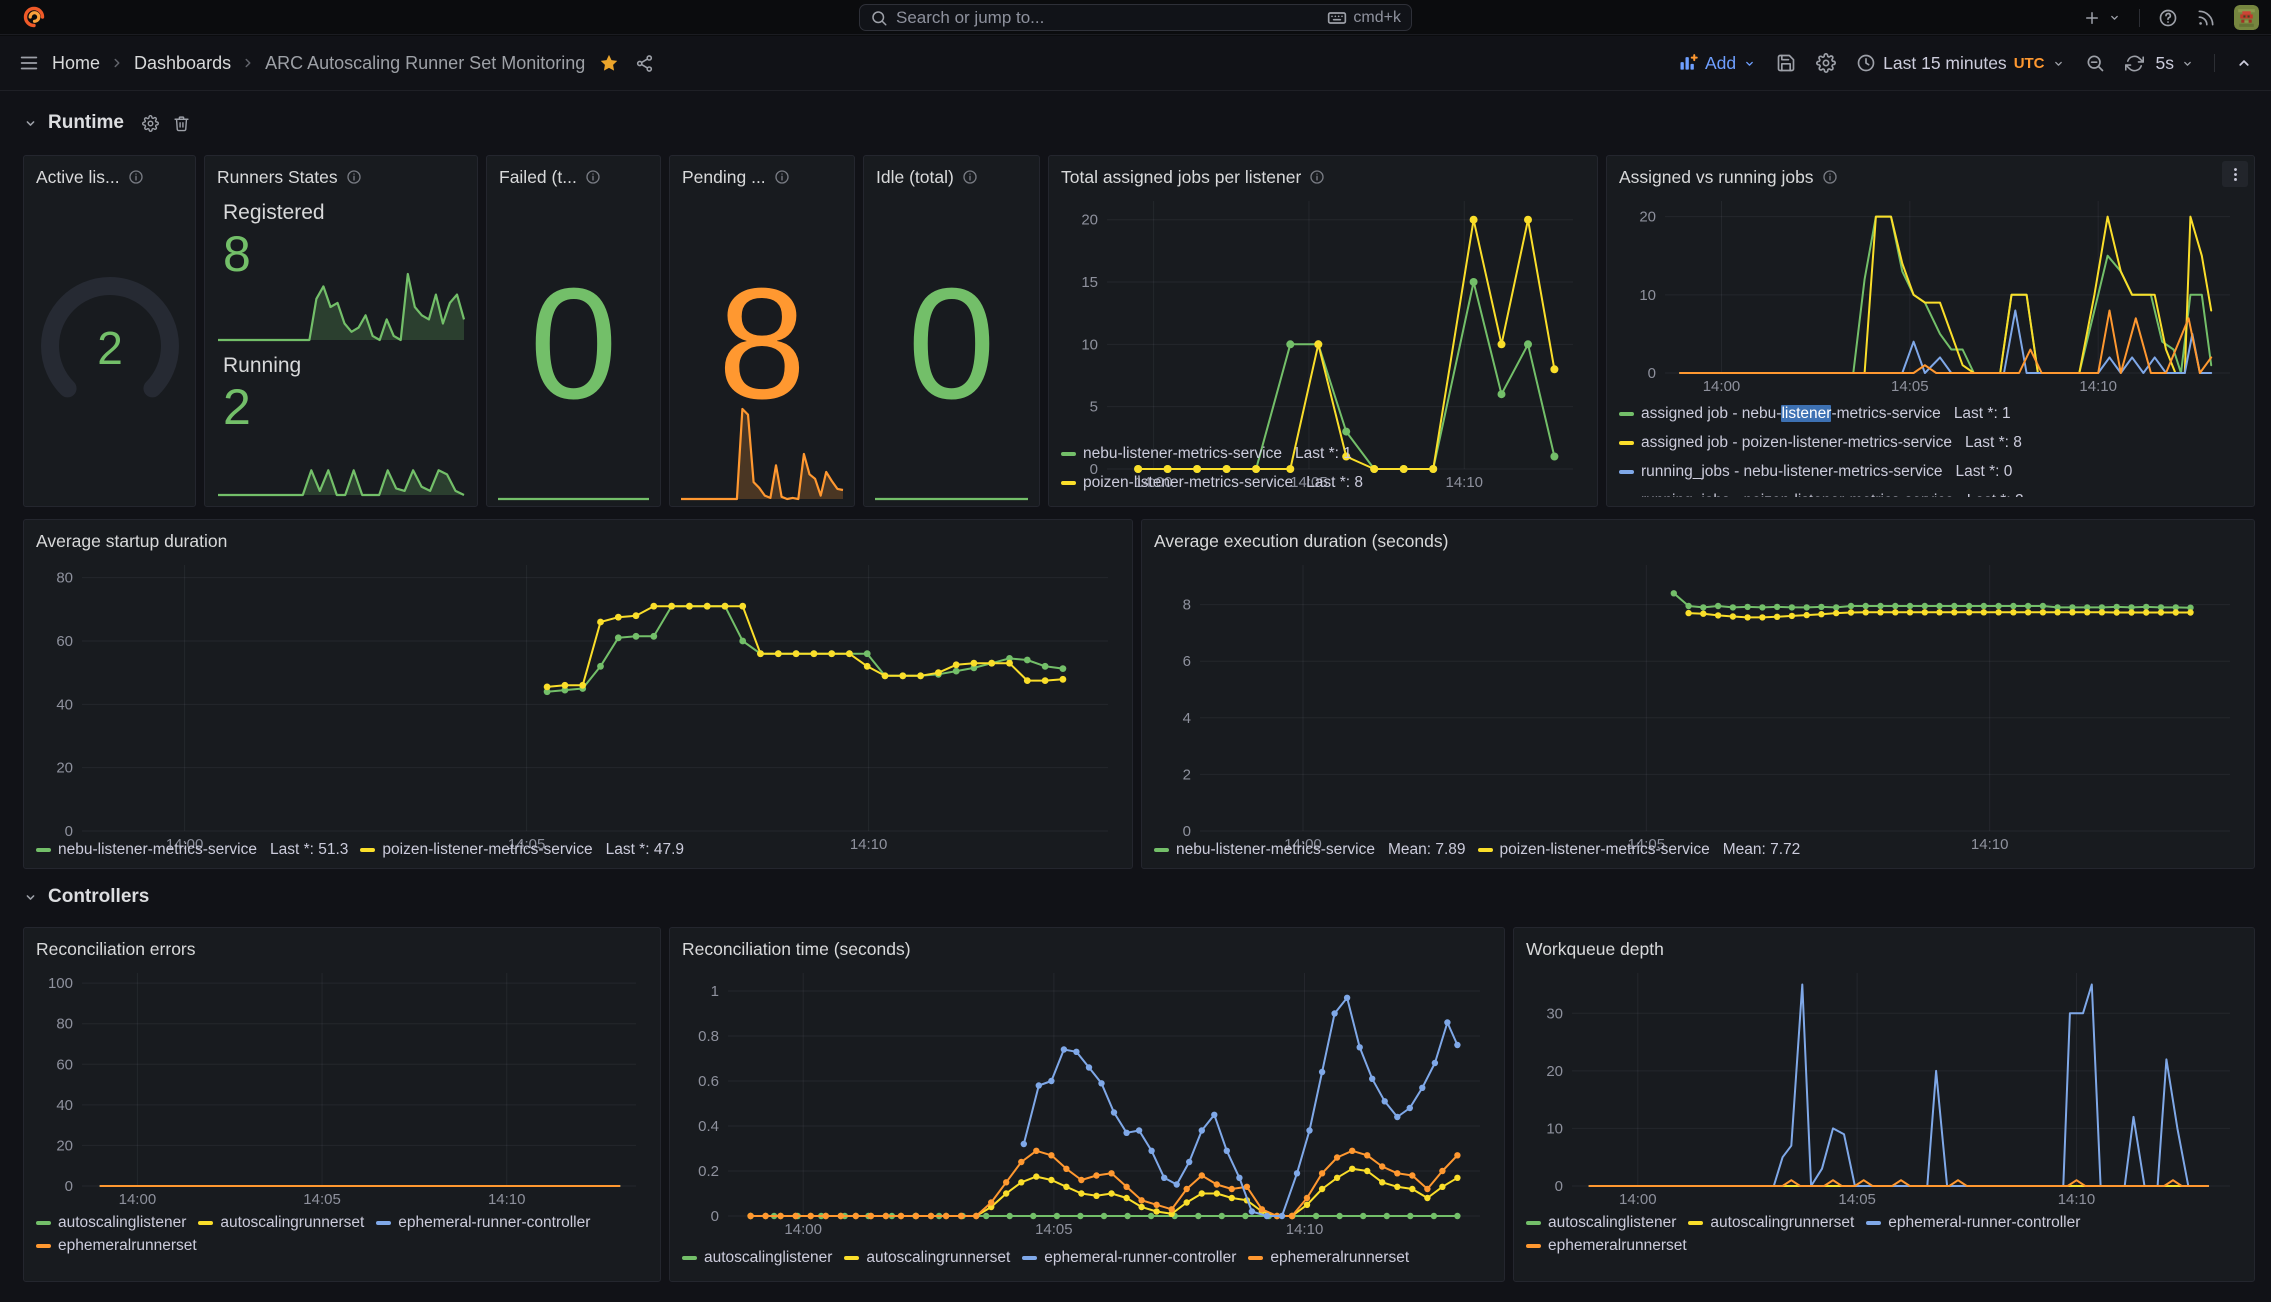 This screenshot has height=1302, width=2271. What do you see at coordinates (609, 63) in the screenshot?
I see `star-icon` at bounding box center [609, 63].